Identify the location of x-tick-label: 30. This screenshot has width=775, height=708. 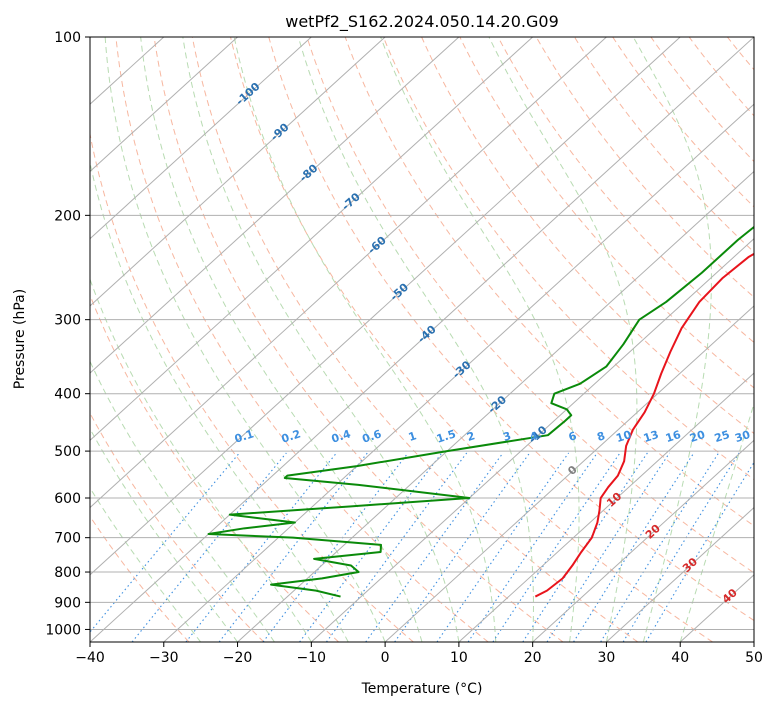
(607, 658).